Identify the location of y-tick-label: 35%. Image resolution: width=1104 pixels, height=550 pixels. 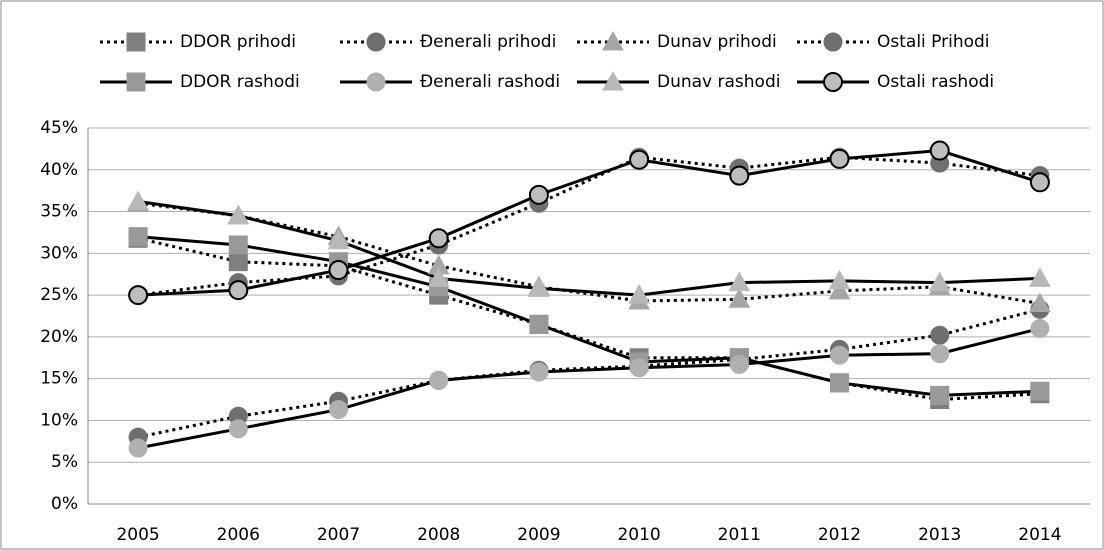
(59, 212).